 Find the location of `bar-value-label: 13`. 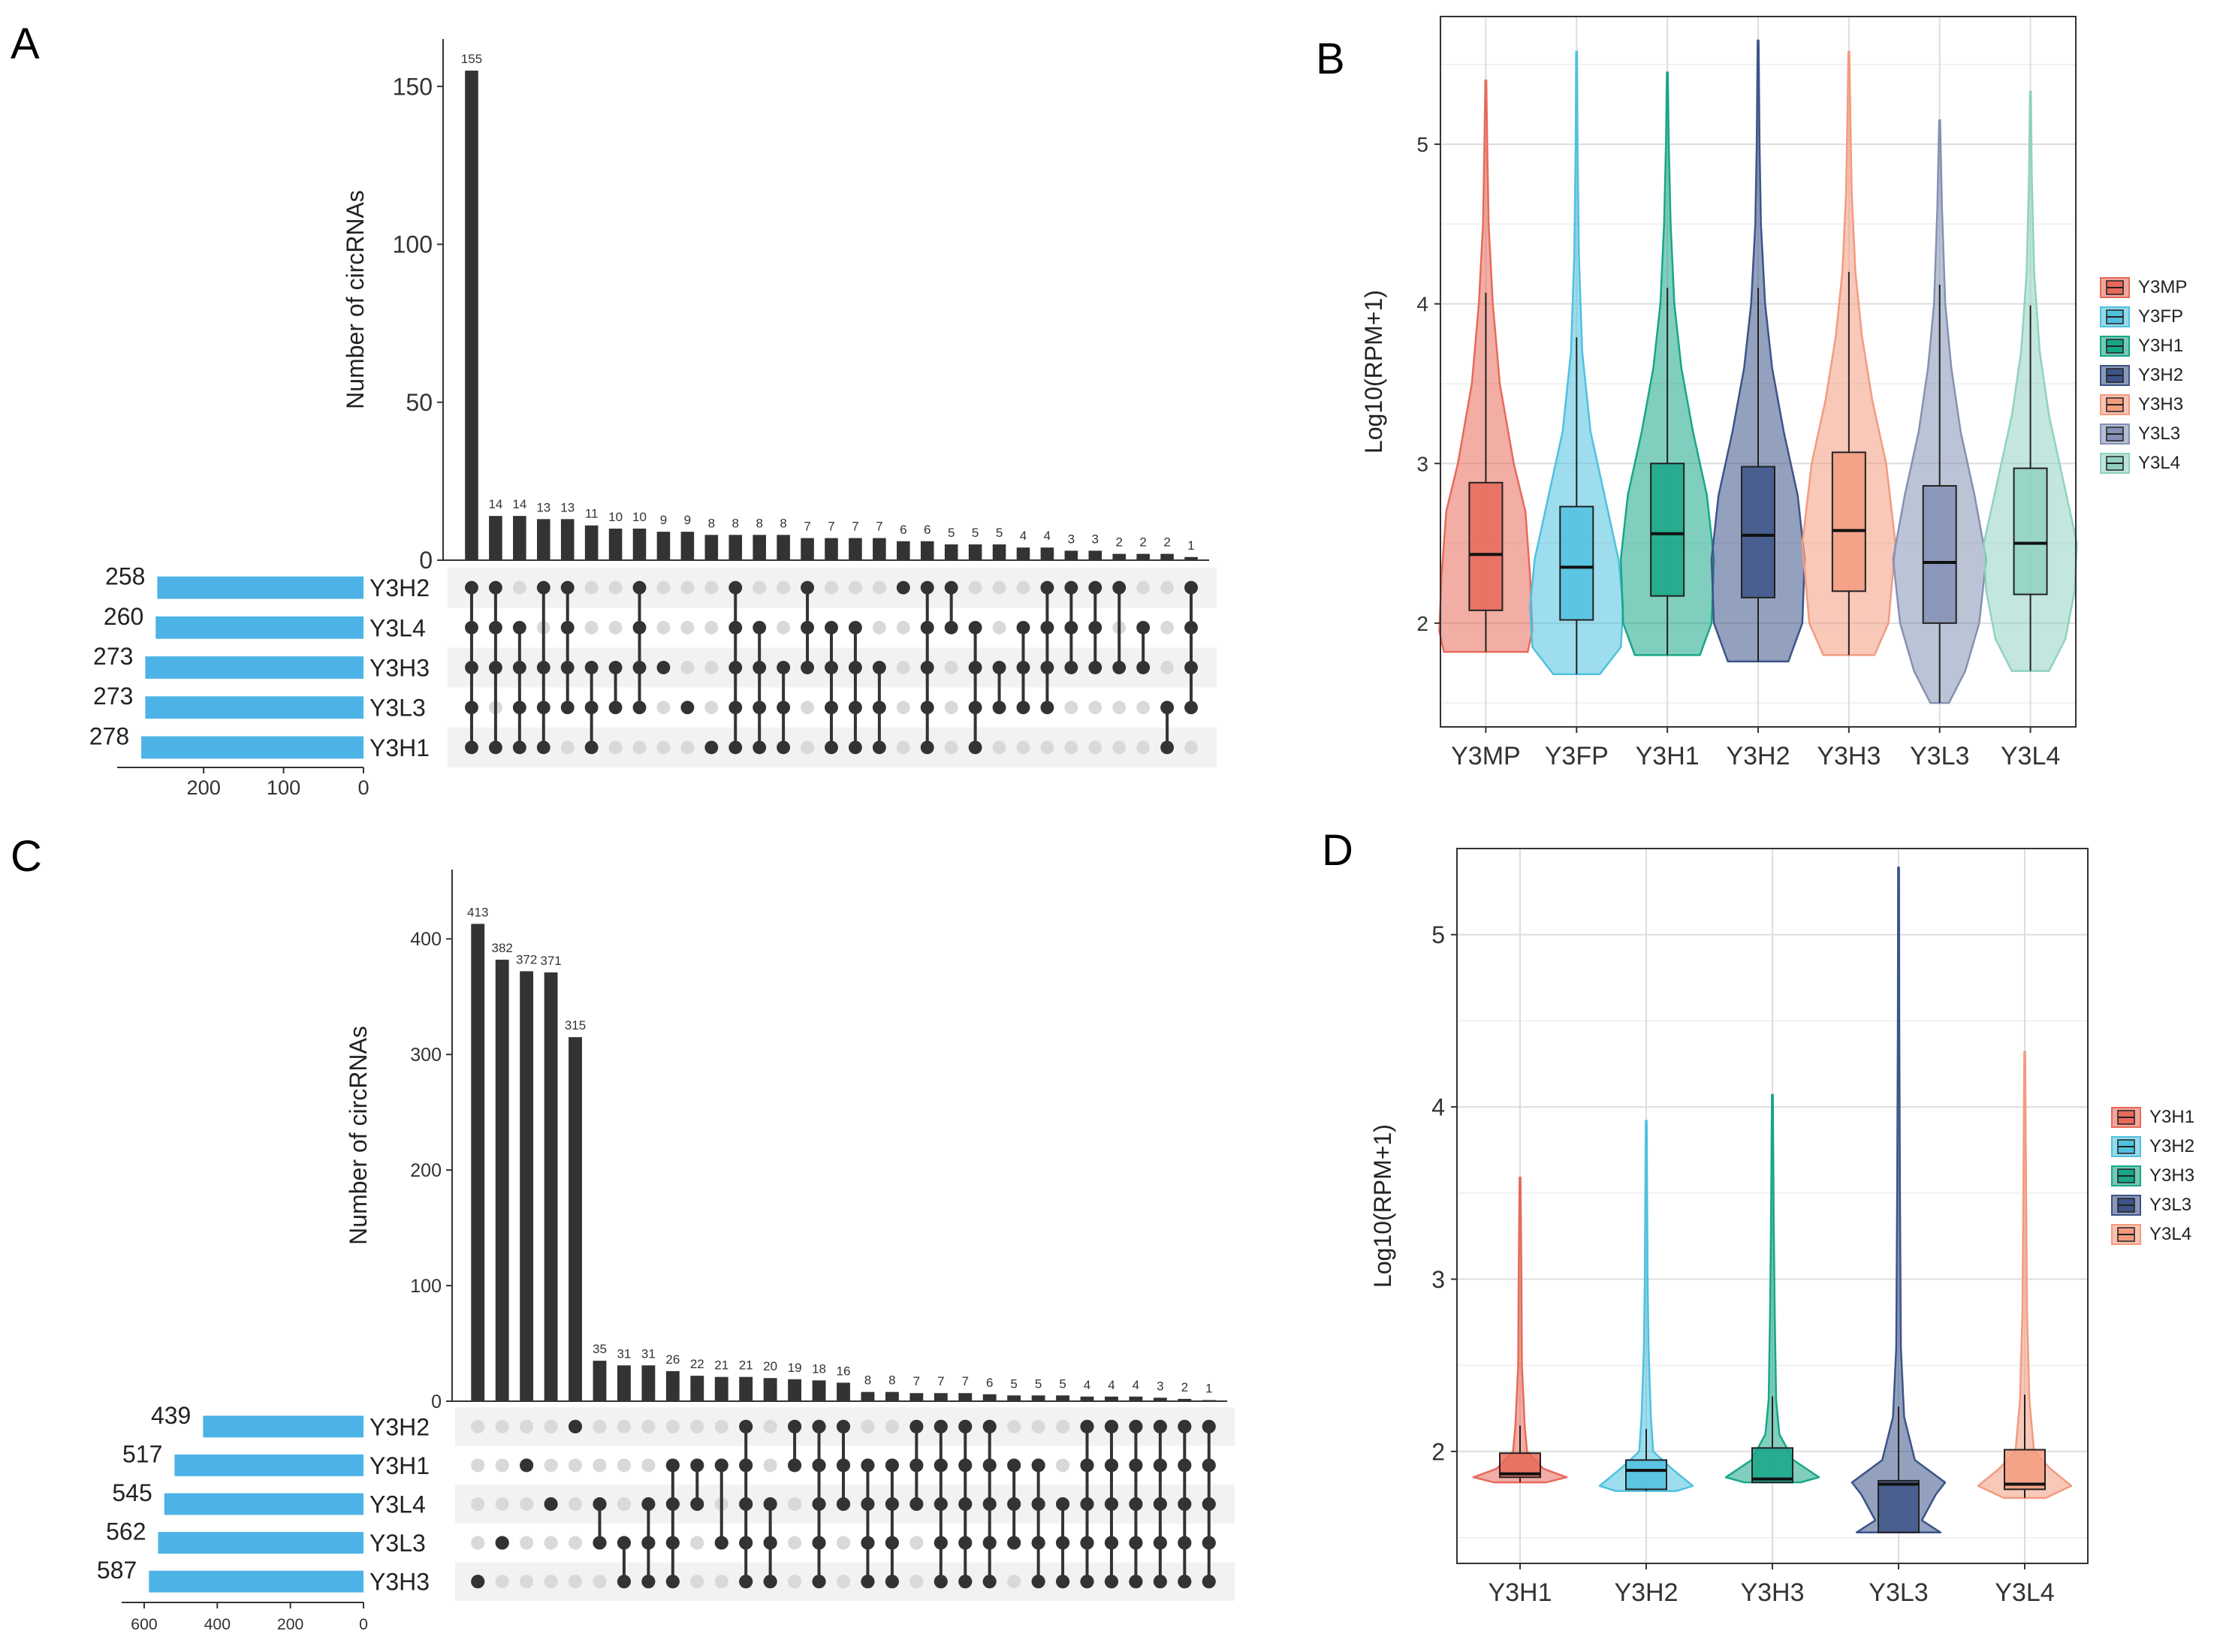

bar-value-label: 13 is located at coordinates (543, 507).